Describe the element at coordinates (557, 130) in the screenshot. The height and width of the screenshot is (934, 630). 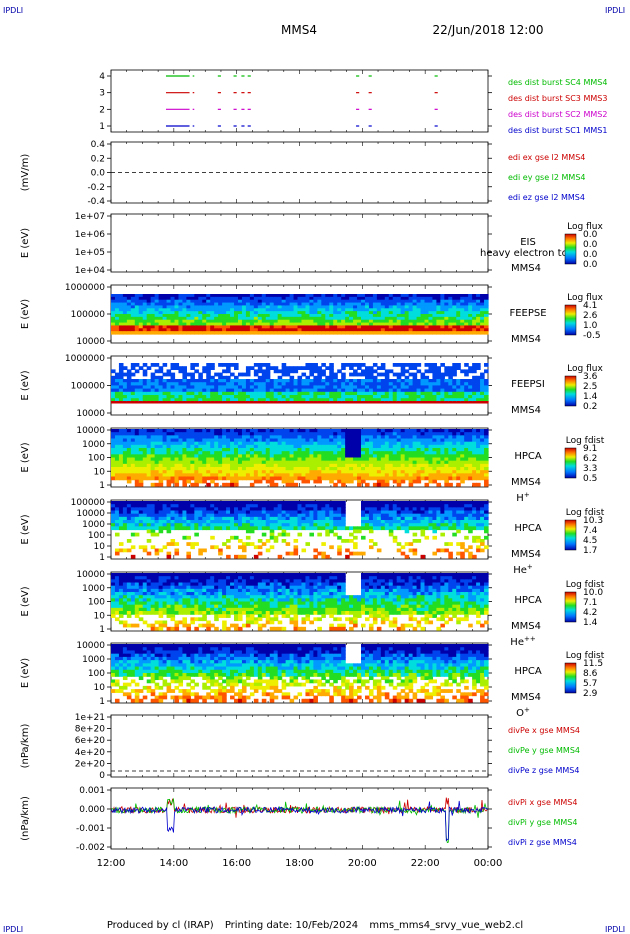
I see `burst-legend-sc1: des dist burst SC1 MMS1` at that location.